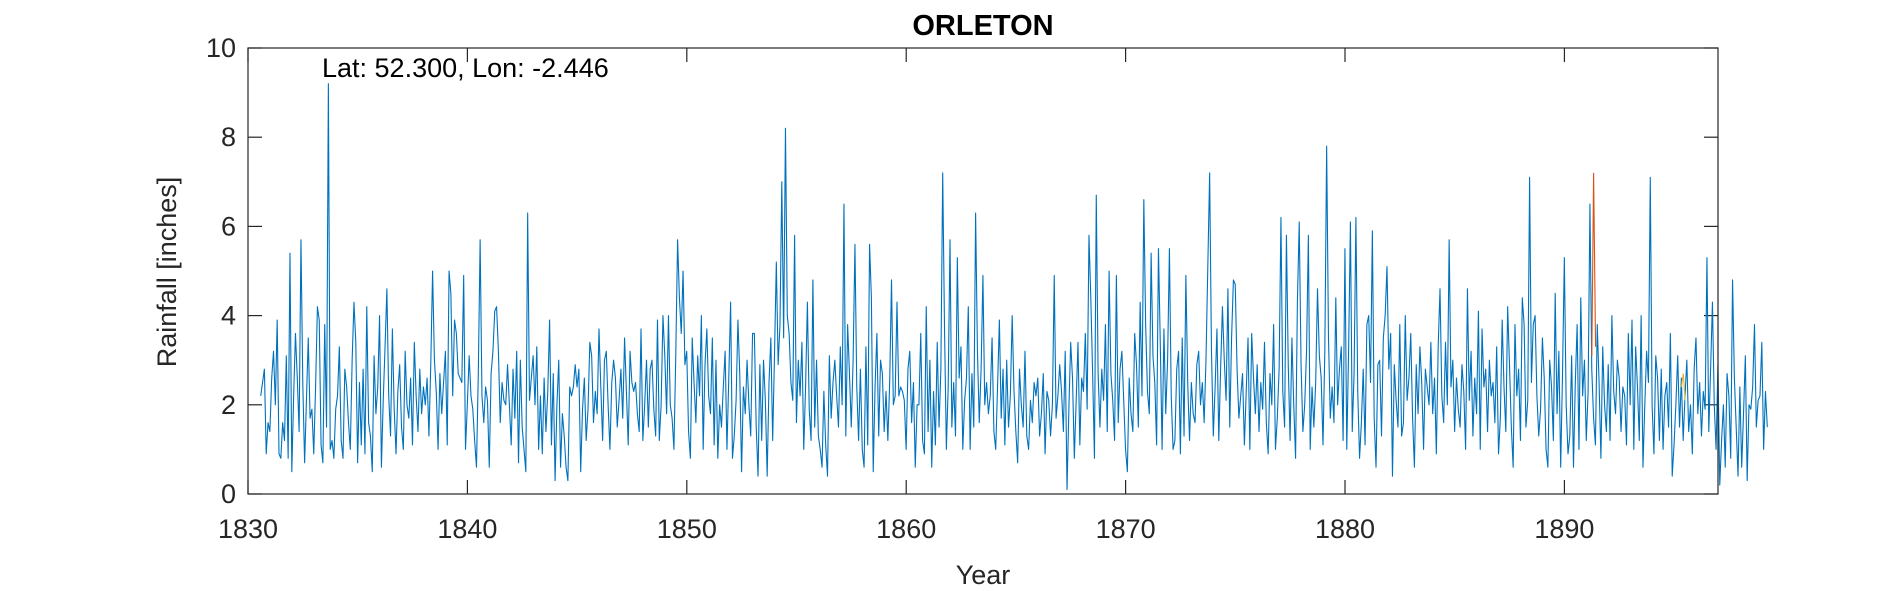 This screenshot has height=591, width=1890. What do you see at coordinates (228, 316) in the screenshot?
I see `y-tick-label: 4` at bounding box center [228, 316].